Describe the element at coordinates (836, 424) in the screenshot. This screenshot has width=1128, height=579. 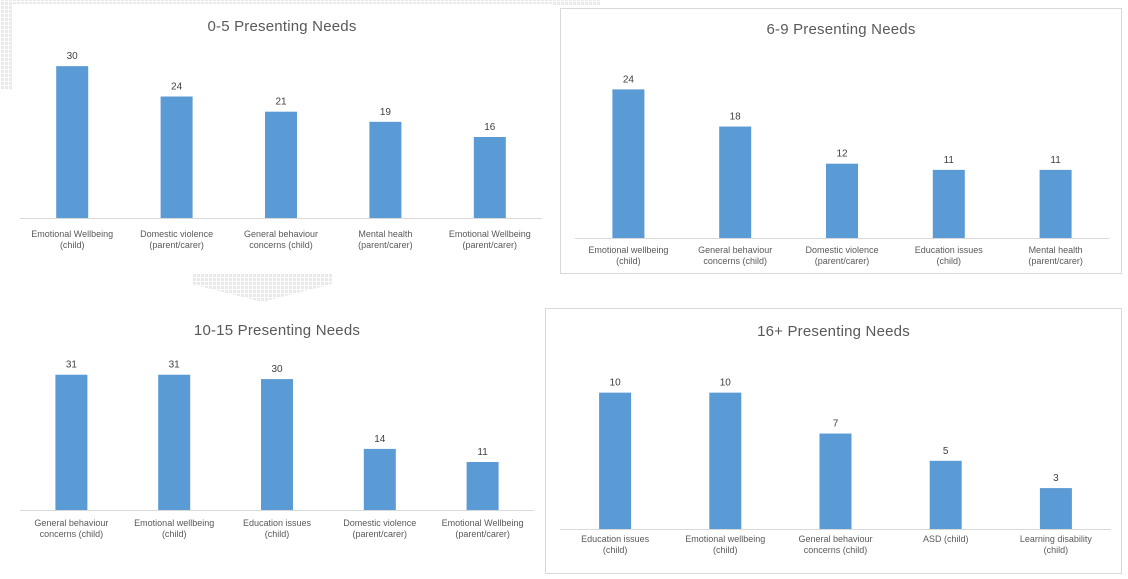
I see `data-label: 7` at that location.